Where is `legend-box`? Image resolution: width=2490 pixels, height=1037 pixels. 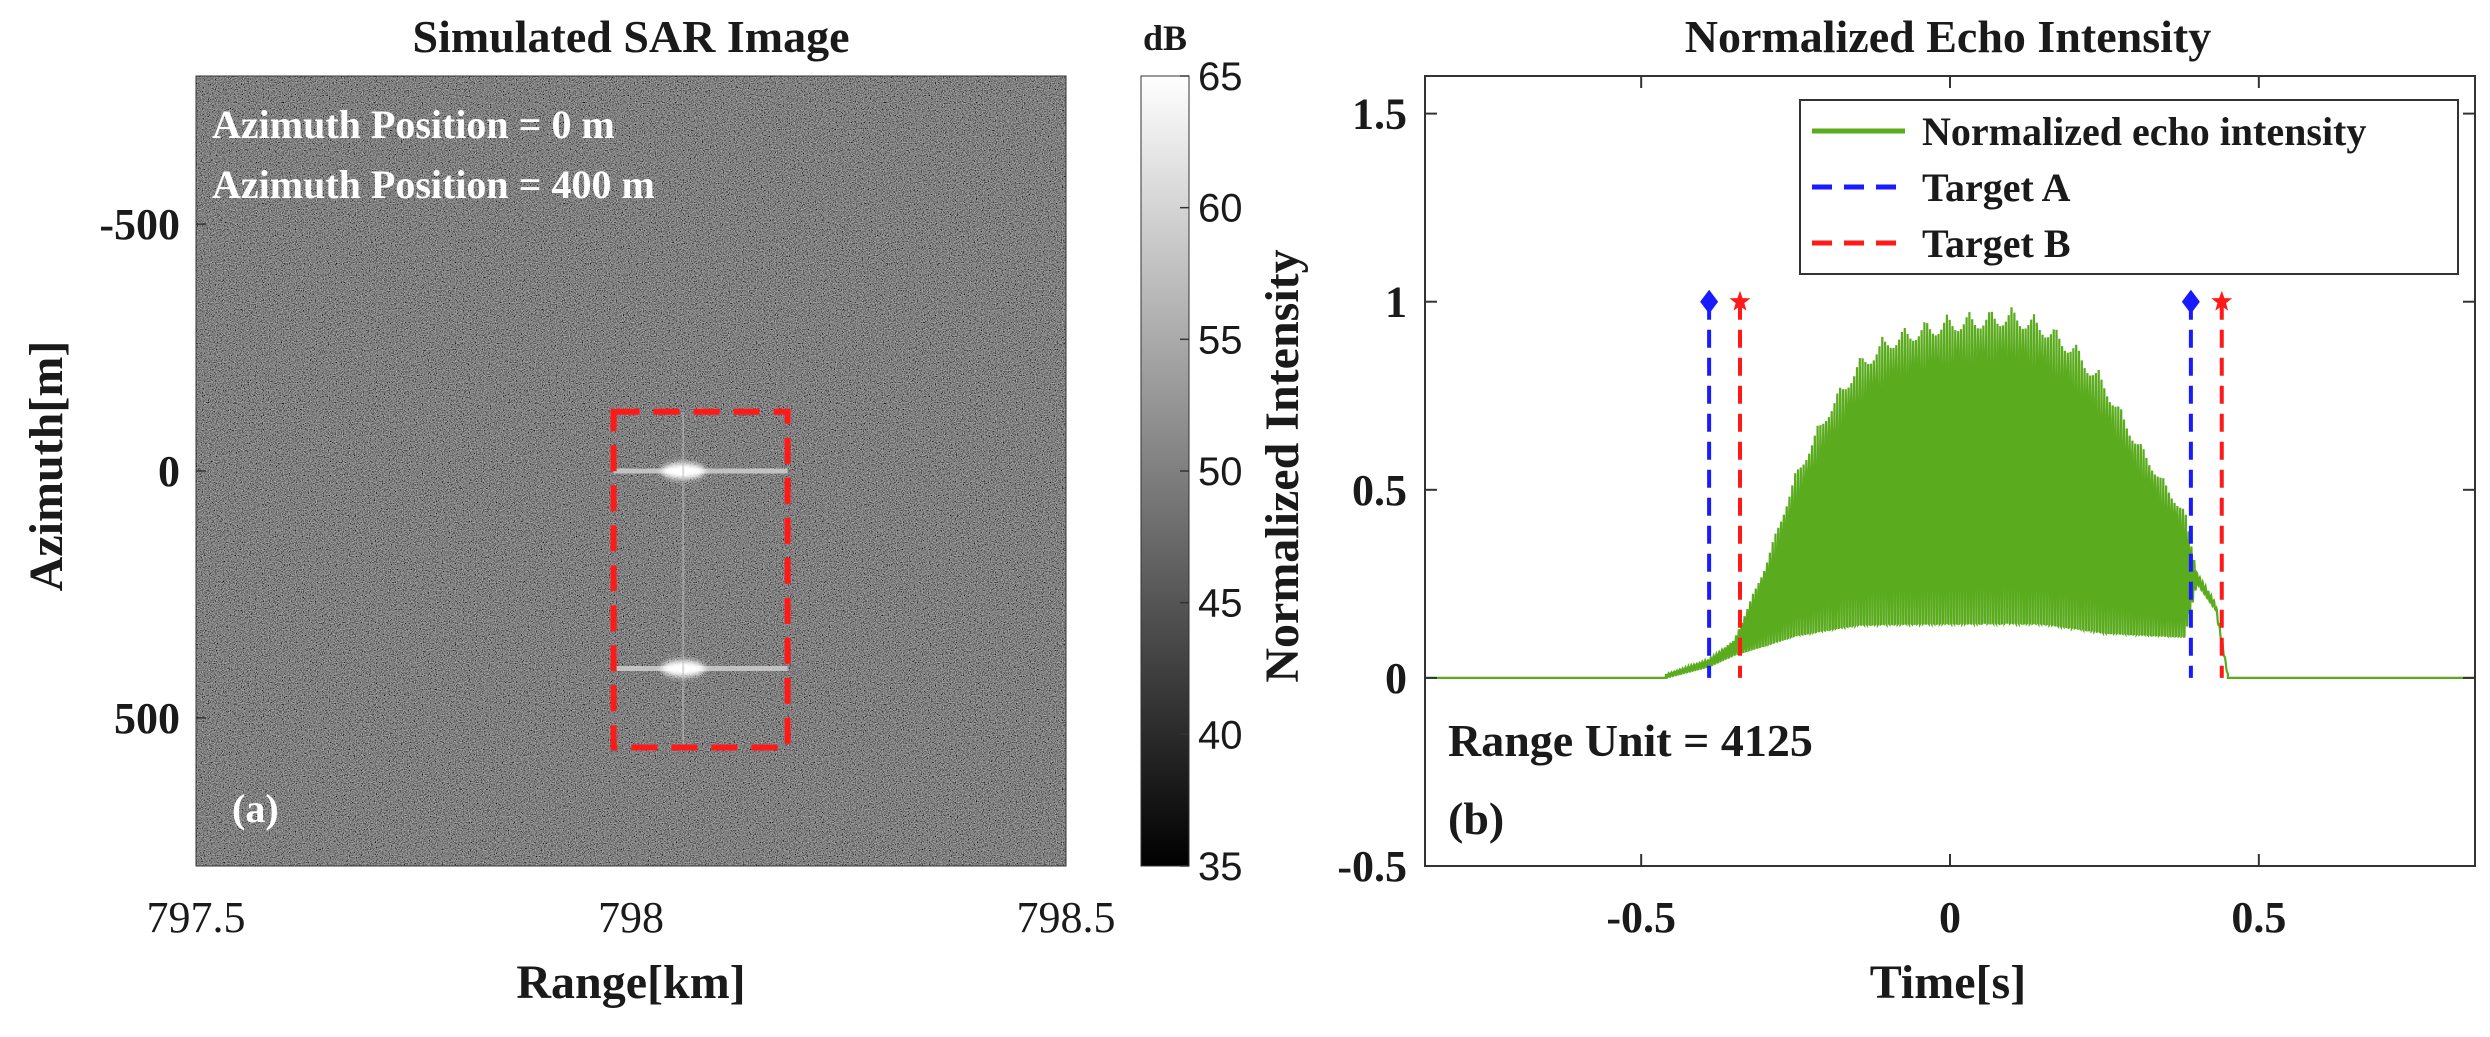 legend-box is located at coordinates (2129, 187).